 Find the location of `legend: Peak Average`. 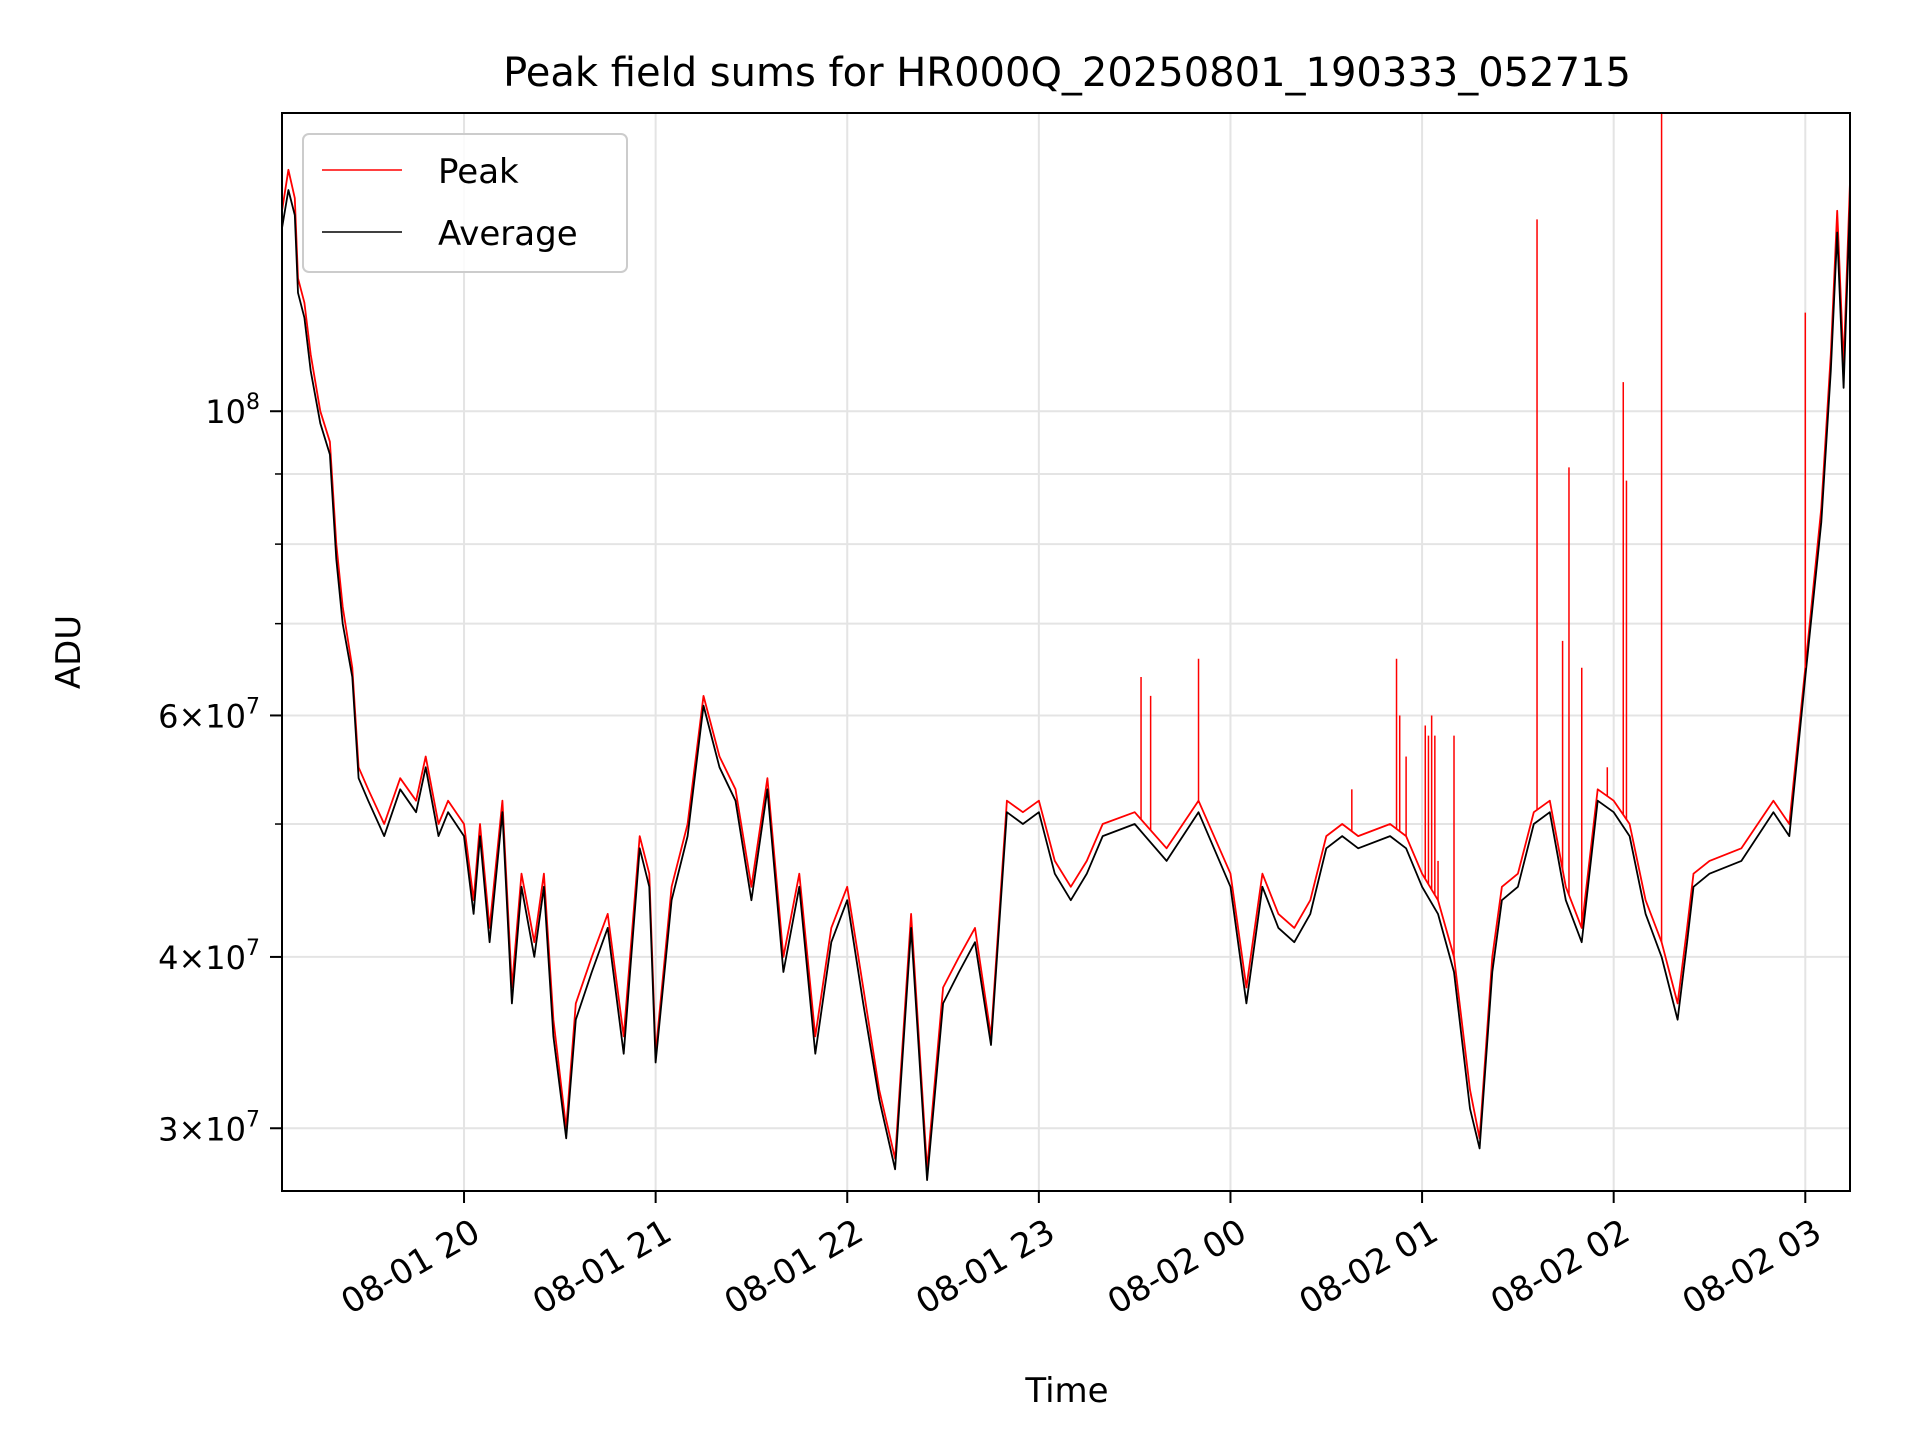

legend: Peak Average is located at coordinates (465, 203).